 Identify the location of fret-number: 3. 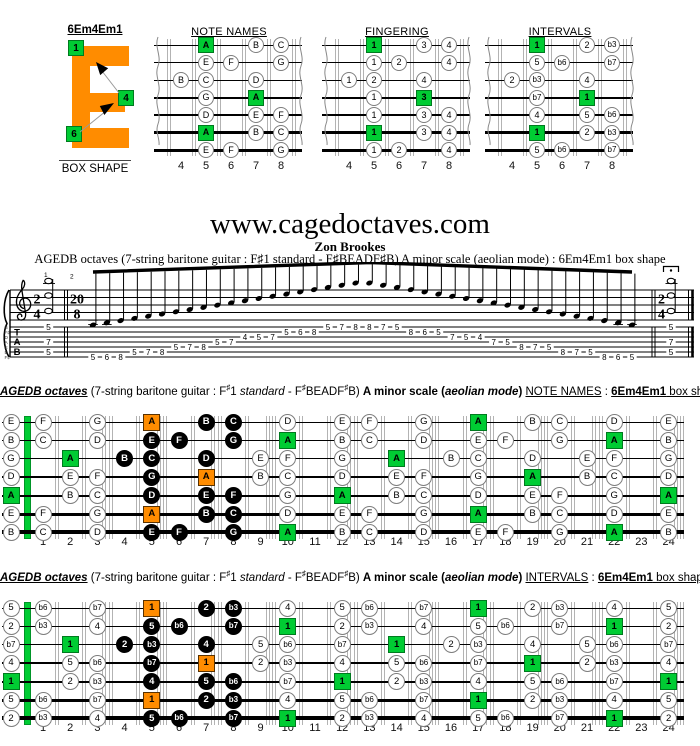
(97, 542).